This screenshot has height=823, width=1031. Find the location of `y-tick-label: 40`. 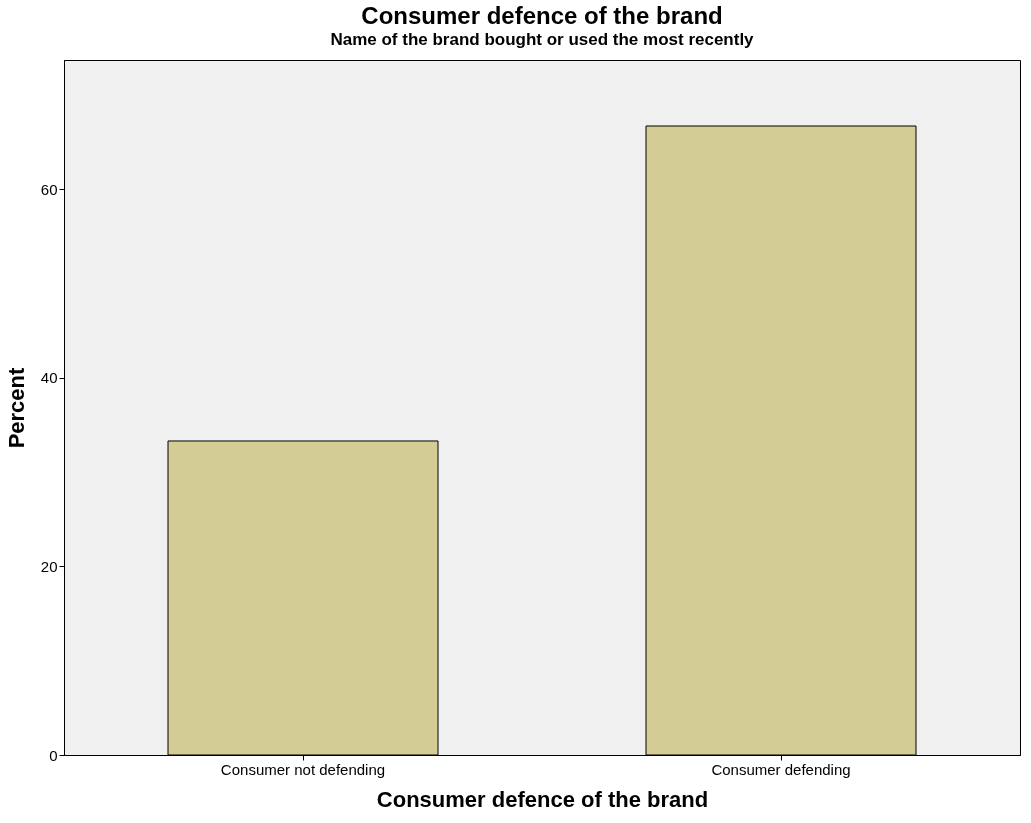

y-tick-label: 40 is located at coordinates (49, 378).